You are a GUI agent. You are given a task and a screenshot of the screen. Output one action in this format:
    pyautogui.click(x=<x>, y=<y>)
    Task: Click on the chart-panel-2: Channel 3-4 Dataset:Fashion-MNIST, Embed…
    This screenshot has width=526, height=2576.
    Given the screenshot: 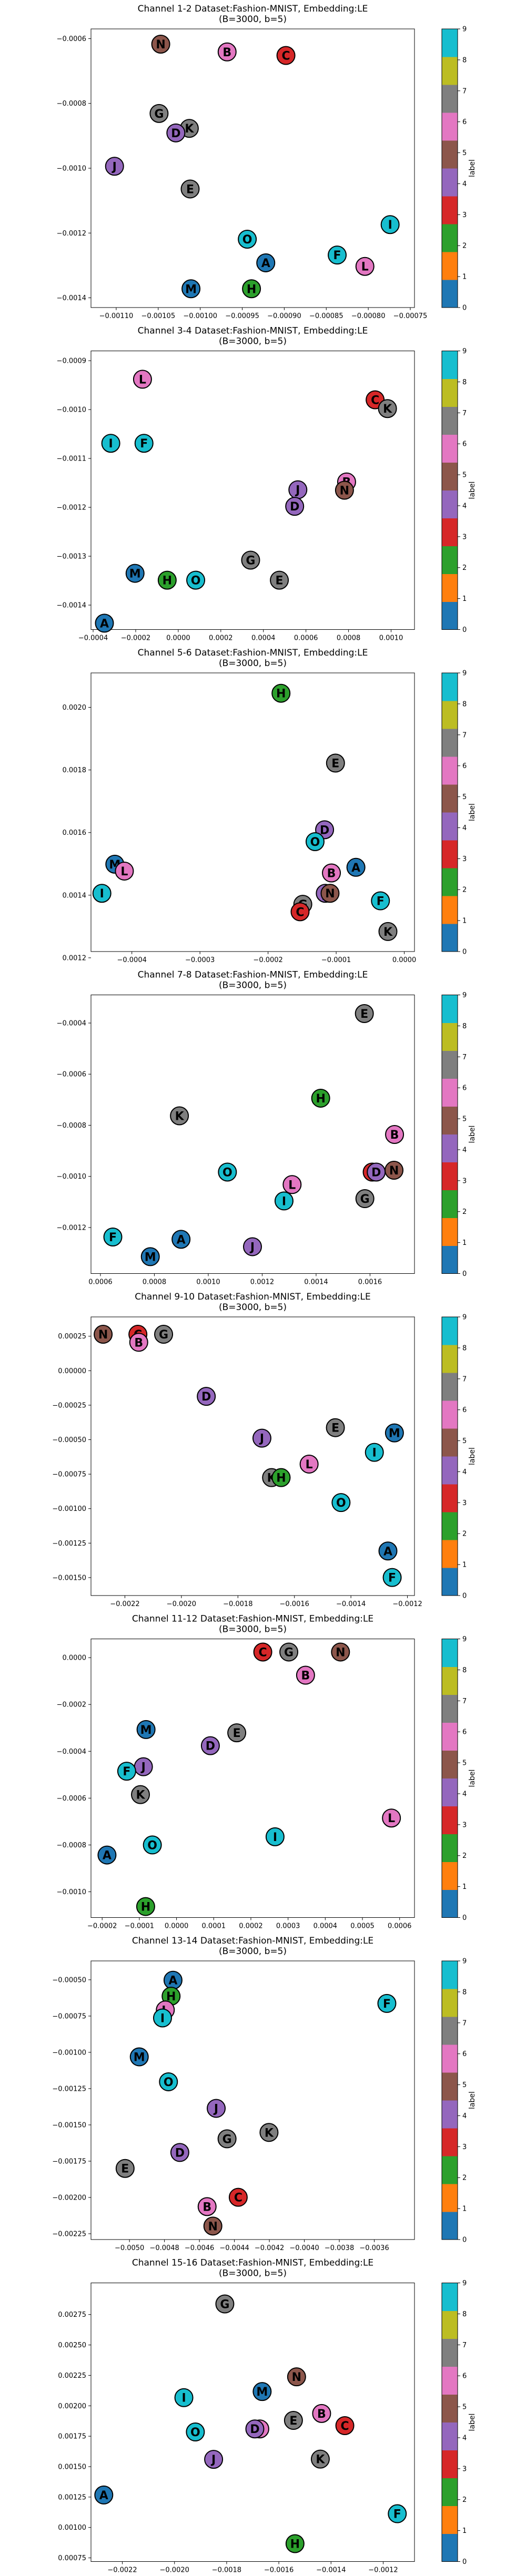 What is the action you would take?
    pyautogui.click(x=267, y=484)
    